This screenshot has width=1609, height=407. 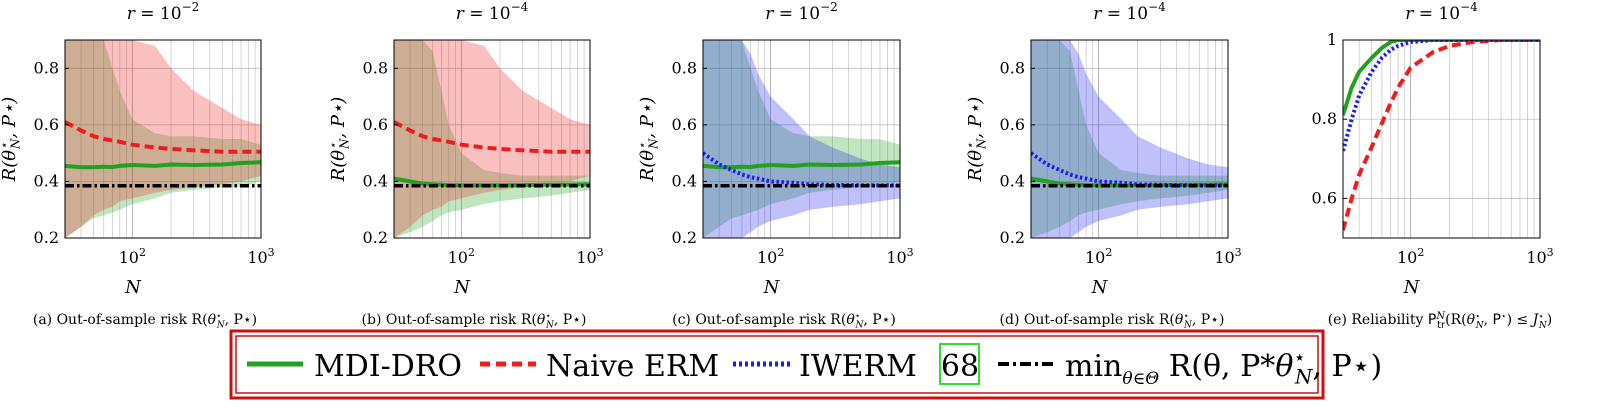 What do you see at coordinates (784, 320) in the screenshot?
I see `subfigure-caption: (c) Out-of-sample risk R(θ⋆ N, P⋆)` at bounding box center [784, 320].